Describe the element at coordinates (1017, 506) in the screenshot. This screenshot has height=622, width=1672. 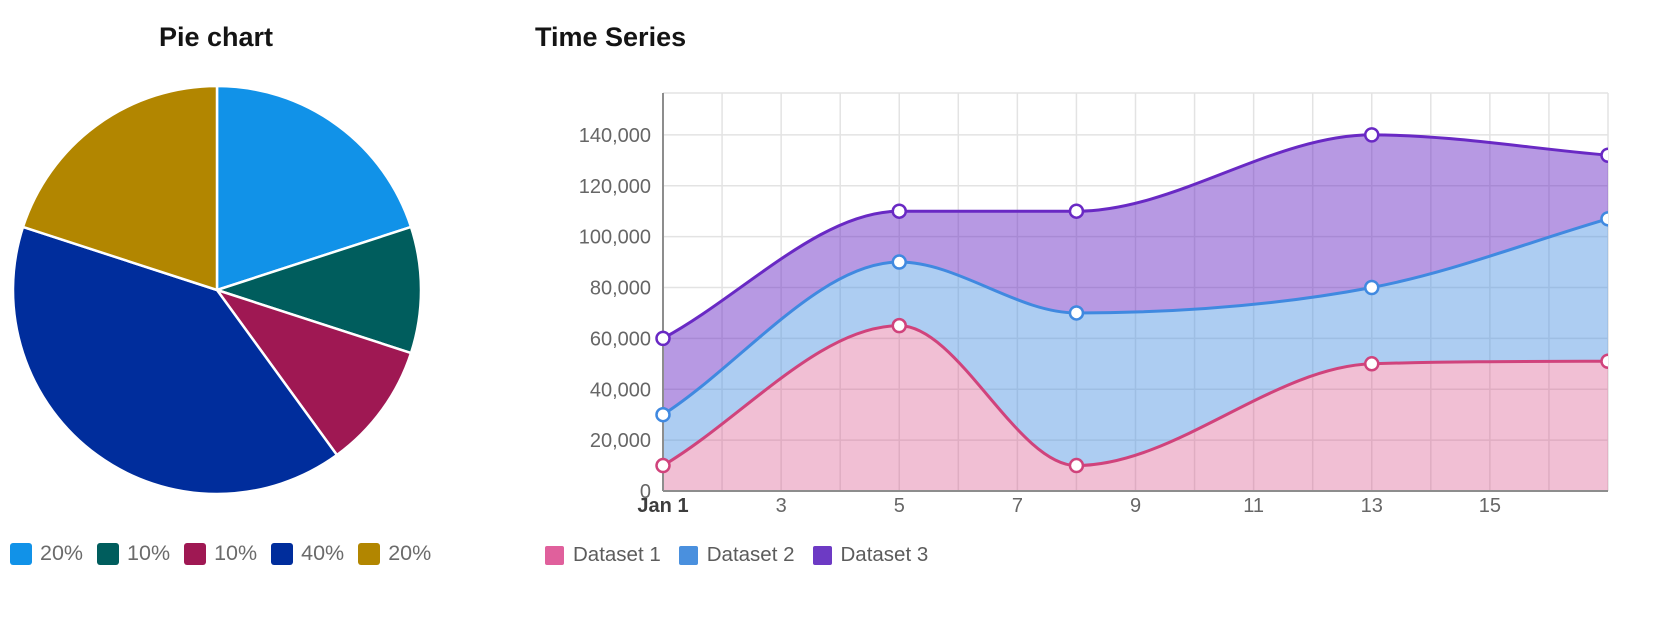
I see `x-tick-label: 7` at that location.